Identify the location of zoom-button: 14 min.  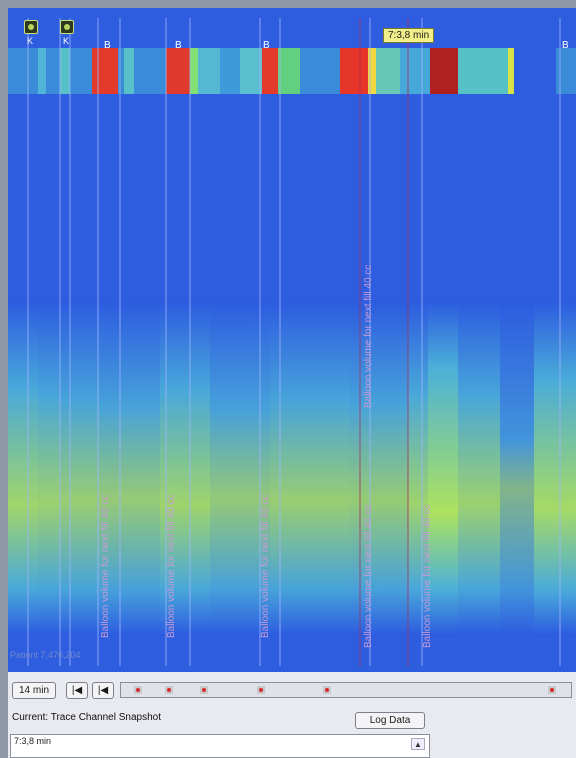
(34, 690).